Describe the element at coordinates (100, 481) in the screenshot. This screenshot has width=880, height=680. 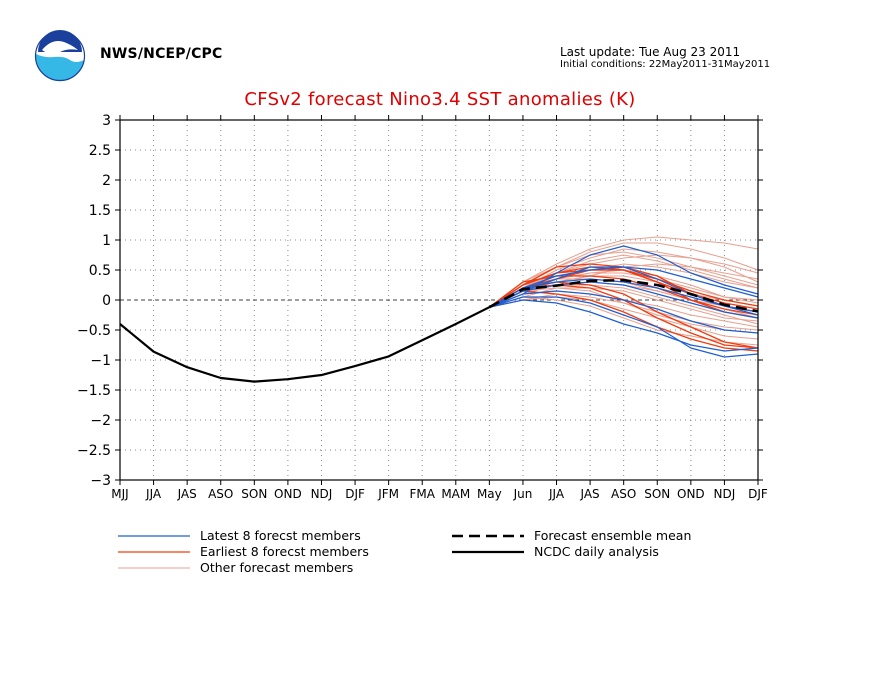
I see `y-tick-label: −3` at that location.